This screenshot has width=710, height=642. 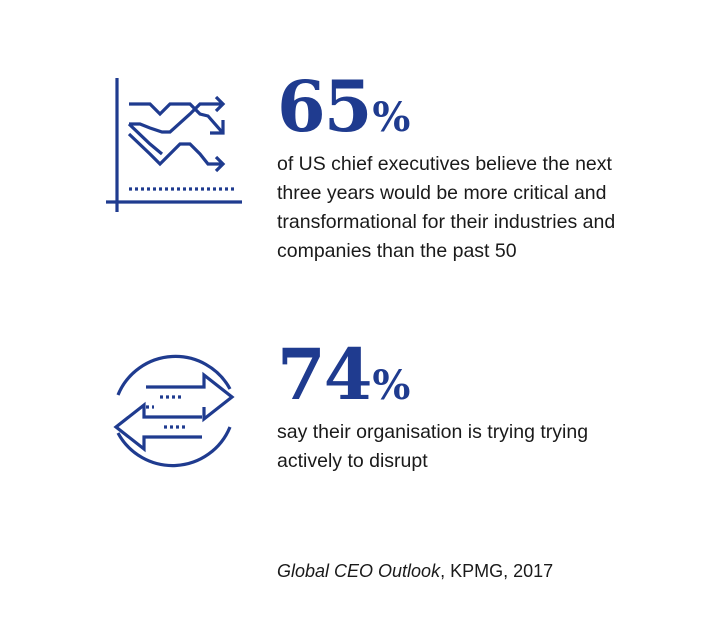 What do you see at coordinates (324, 374) in the screenshot?
I see `stat-number: 74` at bounding box center [324, 374].